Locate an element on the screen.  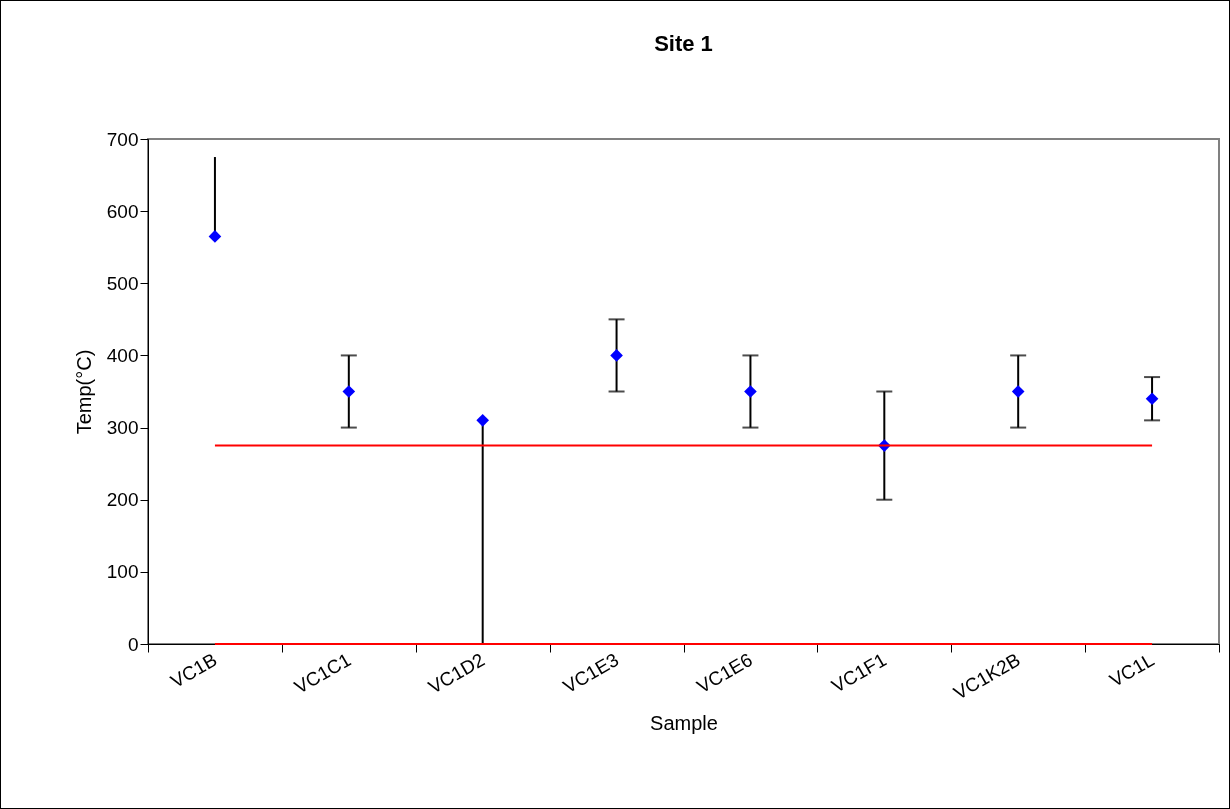
x-axis-title: Sample is located at coordinates (684, 722).